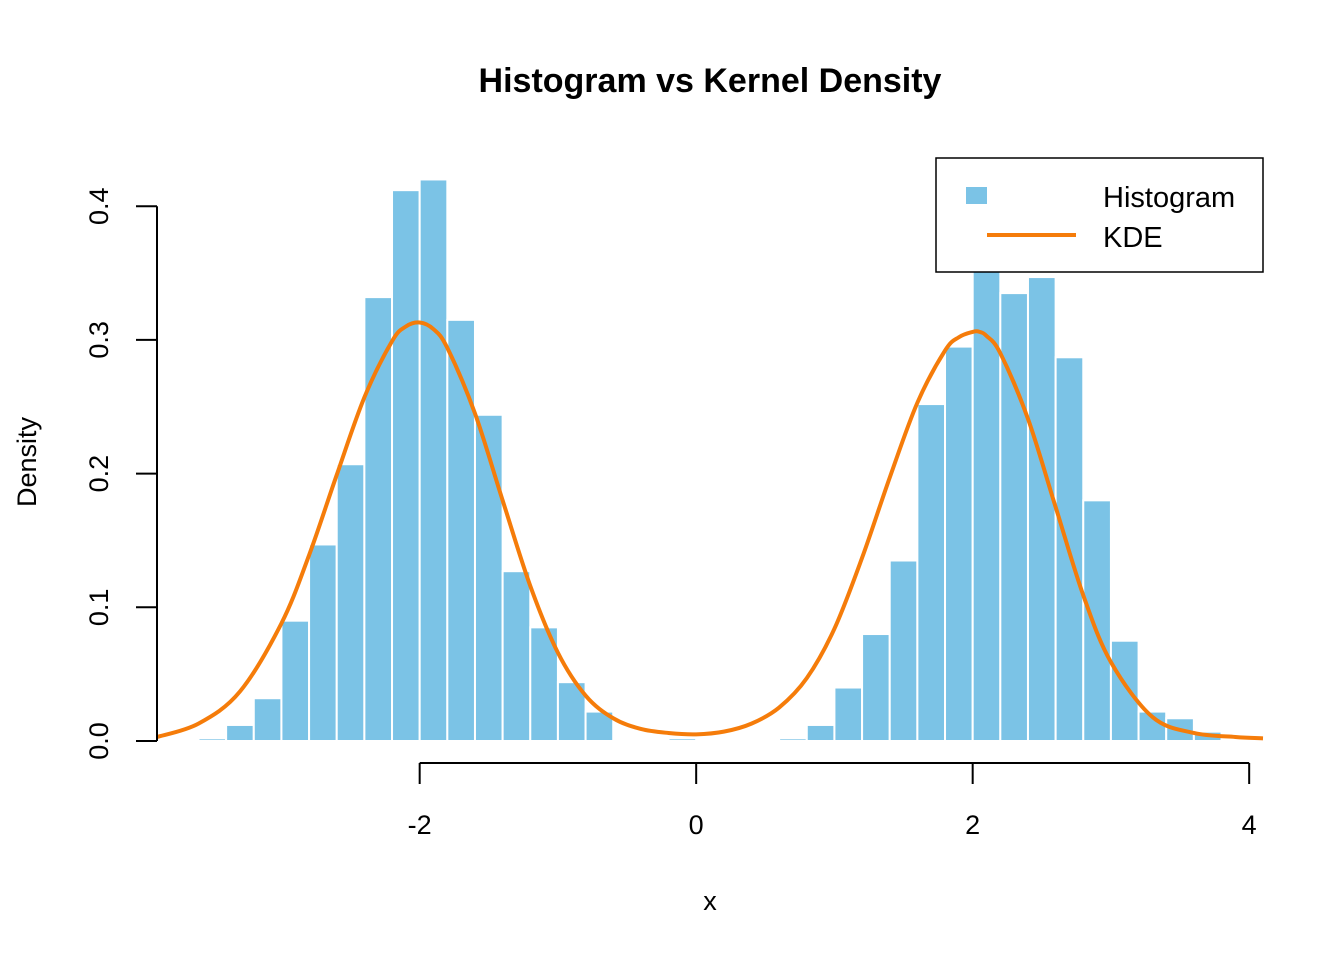 The width and height of the screenshot is (1344, 960). Describe the element at coordinates (1133, 238) in the screenshot. I see `legend-label-kde: KDE` at that location.